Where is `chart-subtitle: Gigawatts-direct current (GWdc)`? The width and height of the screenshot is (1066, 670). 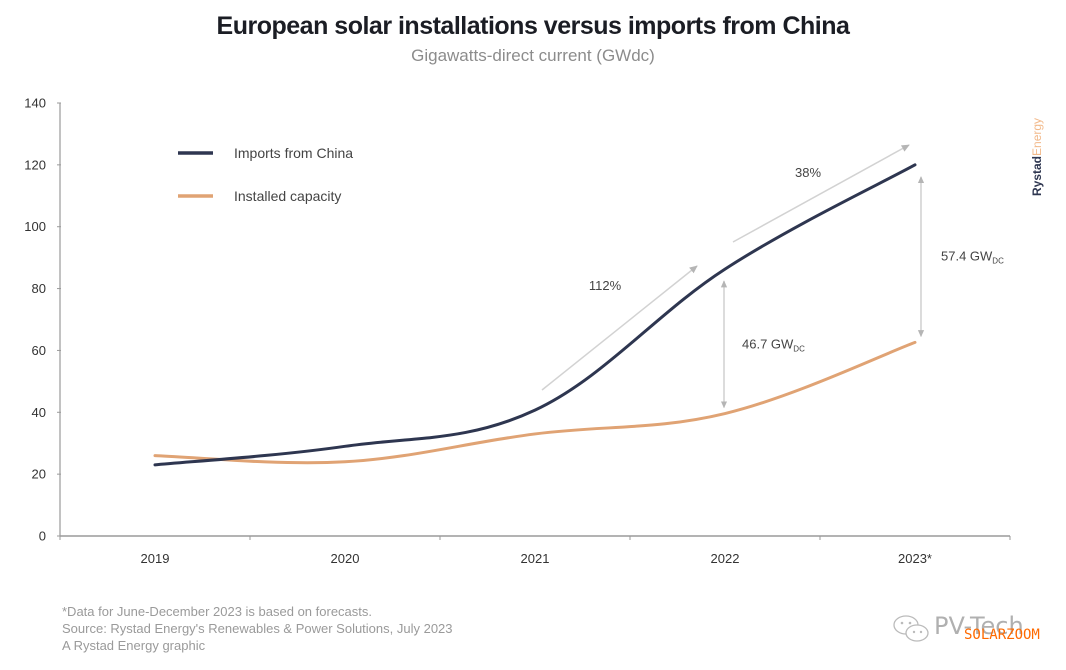
chart-subtitle: Gigawatts-direct current (GWdc) is located at coordinates (533, 55).